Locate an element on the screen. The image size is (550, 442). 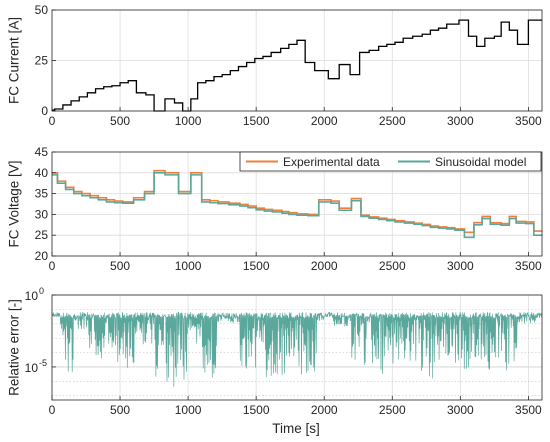
current-x-tick-label: 2000 is located at coordinates (324, 121).